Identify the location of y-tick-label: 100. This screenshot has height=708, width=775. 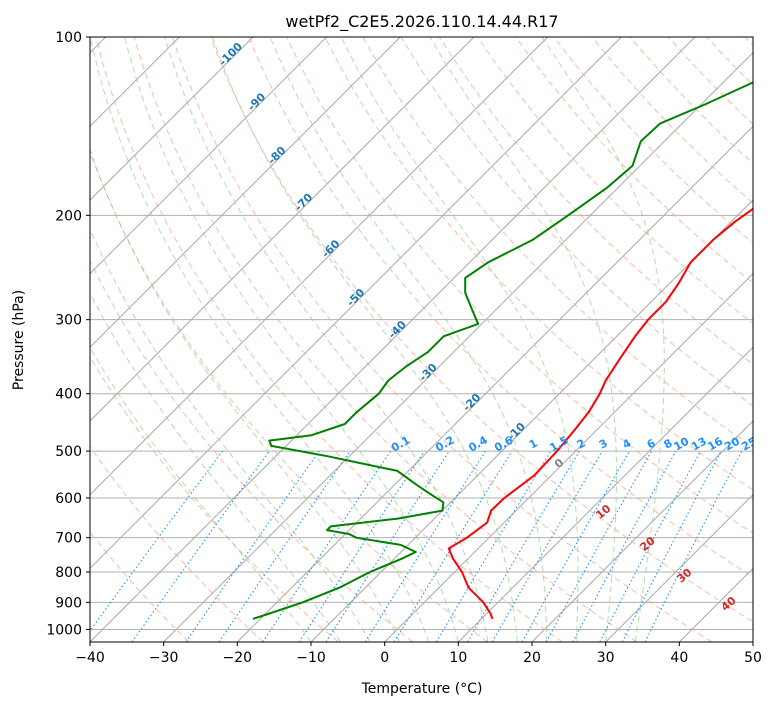
(68, 38).